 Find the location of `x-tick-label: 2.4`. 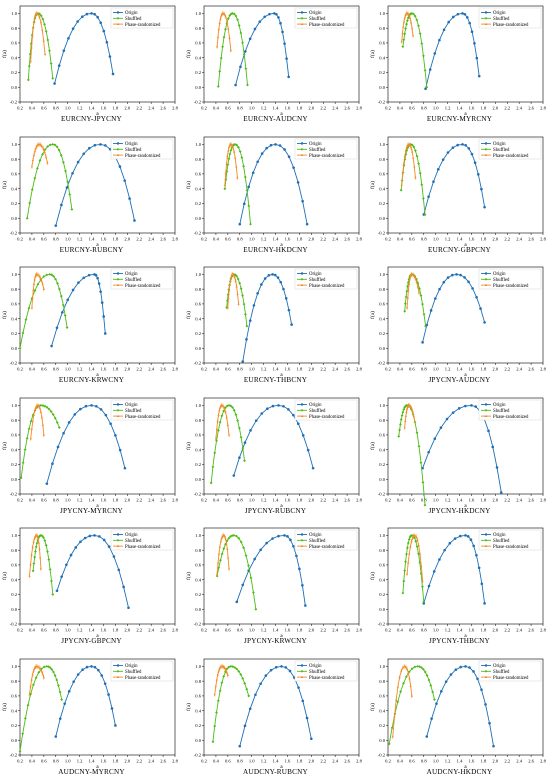

x-tick-label: 2.4 is located at coordinates (151, 630).